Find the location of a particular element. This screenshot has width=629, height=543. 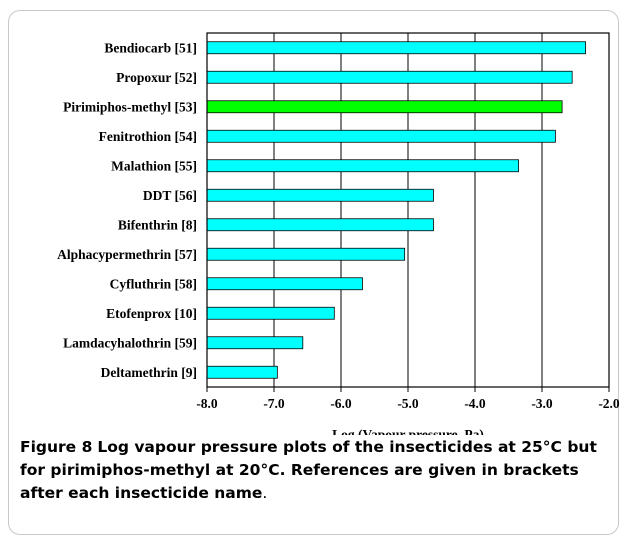

category-label: Cyfluthrin [58] is located at coordinates (153, 283).